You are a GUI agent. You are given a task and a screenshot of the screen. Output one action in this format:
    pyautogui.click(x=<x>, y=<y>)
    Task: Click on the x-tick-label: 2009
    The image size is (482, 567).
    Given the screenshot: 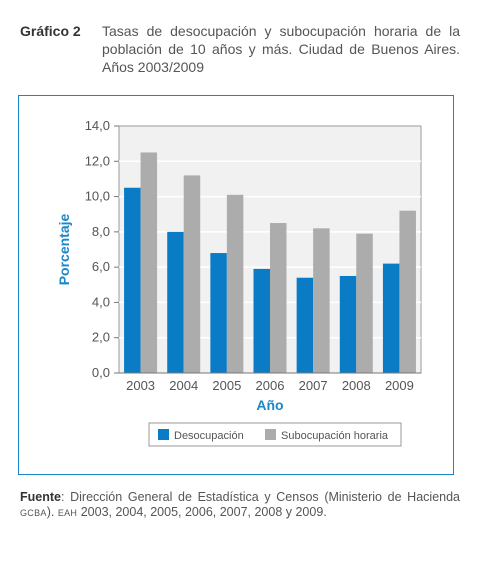 What is the action you would take?
    pyautogui.click(x=399, y=385)
    